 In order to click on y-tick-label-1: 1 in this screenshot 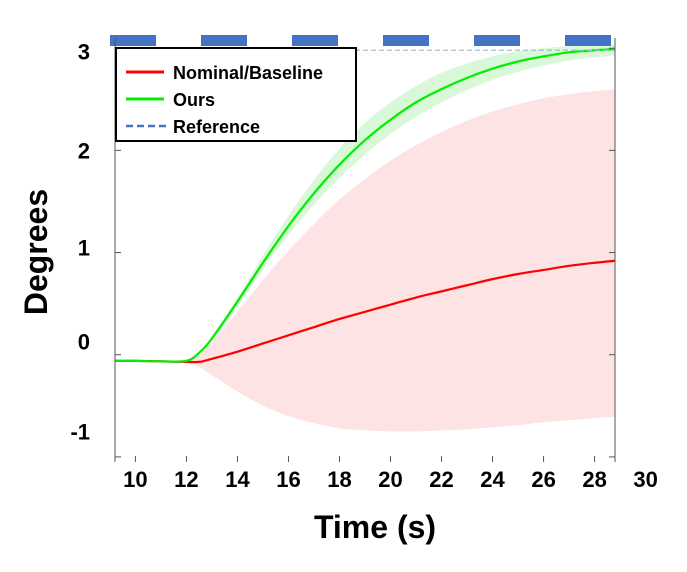, I will do `click(84, 247)`.